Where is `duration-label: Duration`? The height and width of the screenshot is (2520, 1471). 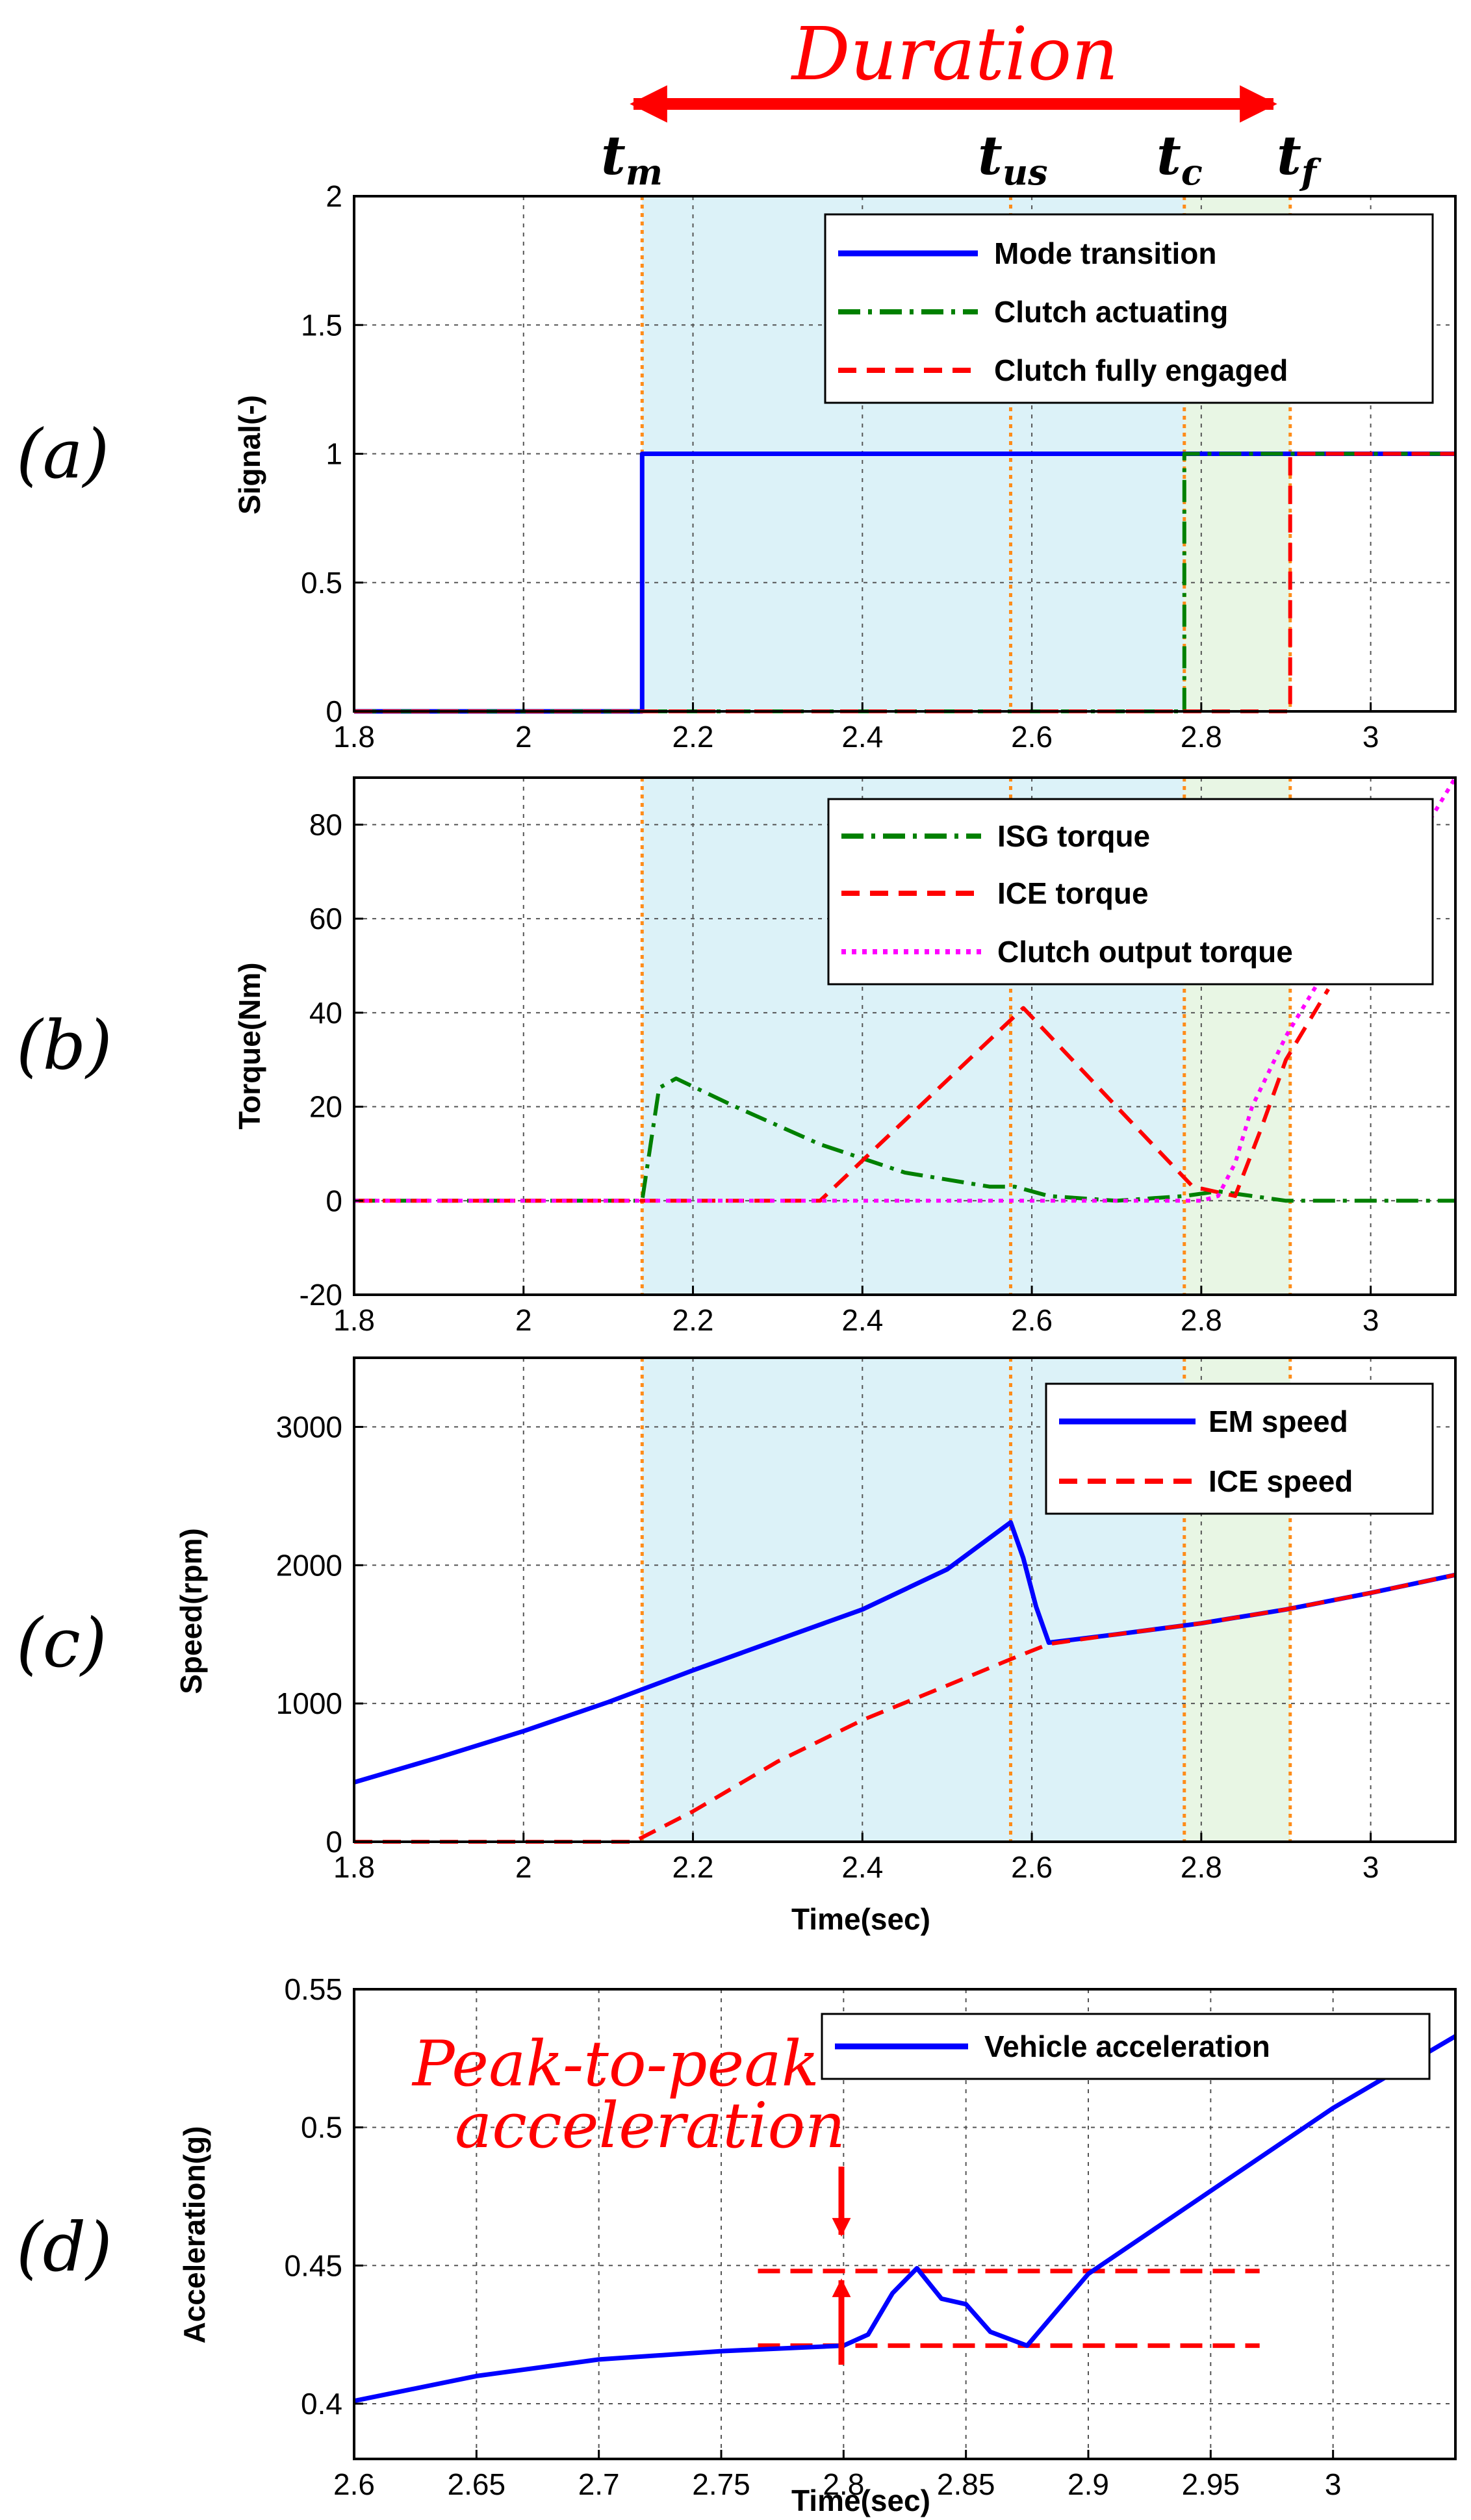
duration-label: Duration is located at coordinates (955, 54).